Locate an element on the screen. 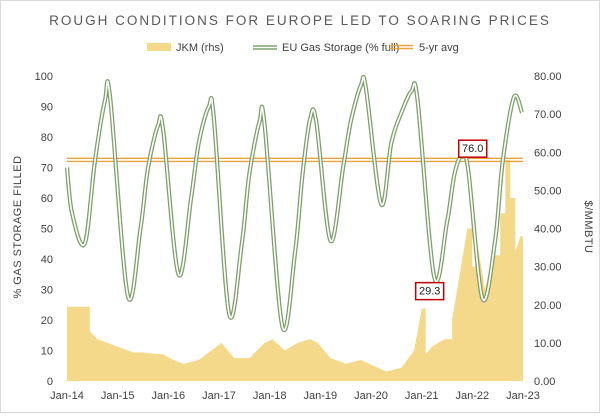  annotation-label: 76.0 is located at coordinates (472, 149).